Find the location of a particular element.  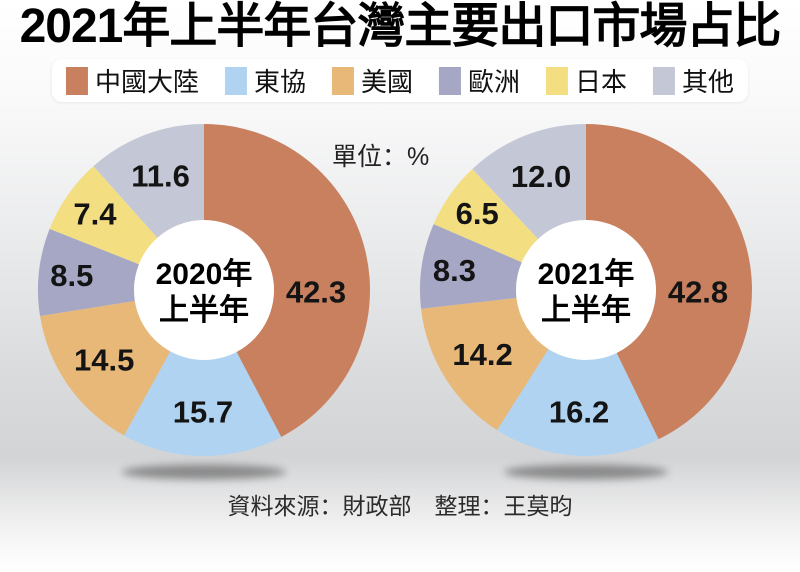

slice-value-label-europe: 8.3 is located at coordinates (454, 270).